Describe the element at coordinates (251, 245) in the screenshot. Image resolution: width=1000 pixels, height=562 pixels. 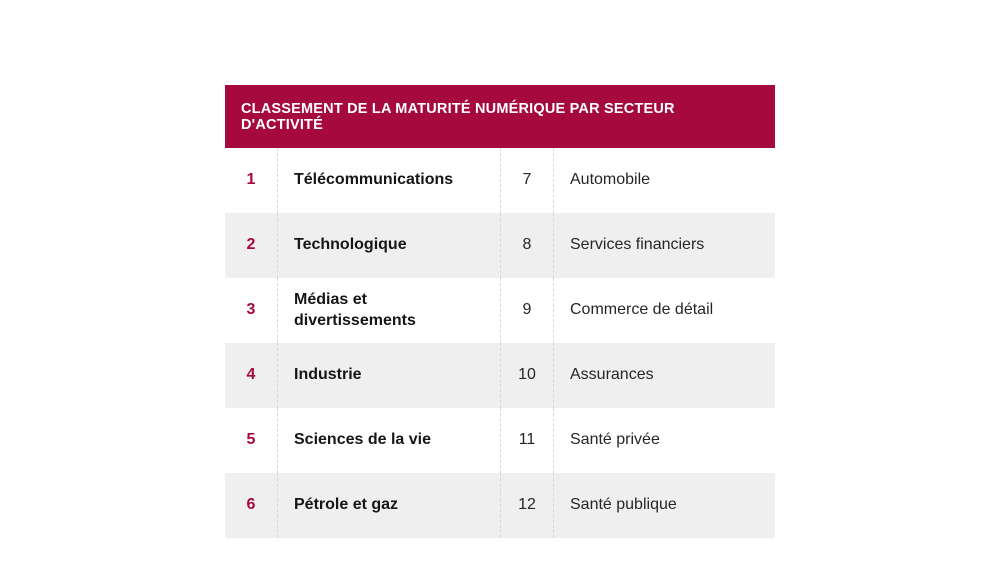
I see `left-rank: 2` at that location.